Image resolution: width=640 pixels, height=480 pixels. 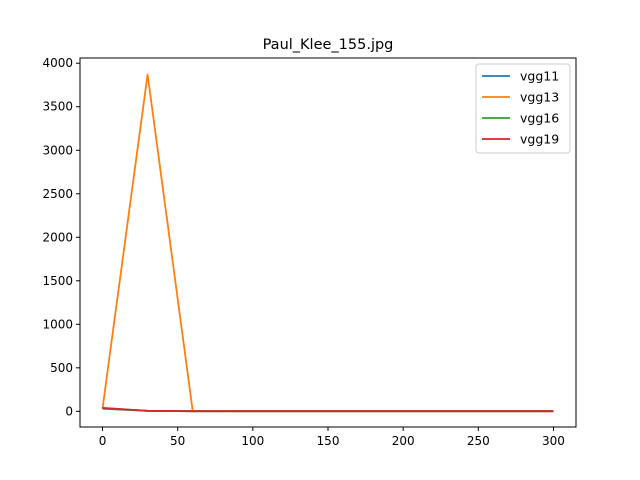 I want to click on y-tick-label: 3500, so click(x=57, y=107).